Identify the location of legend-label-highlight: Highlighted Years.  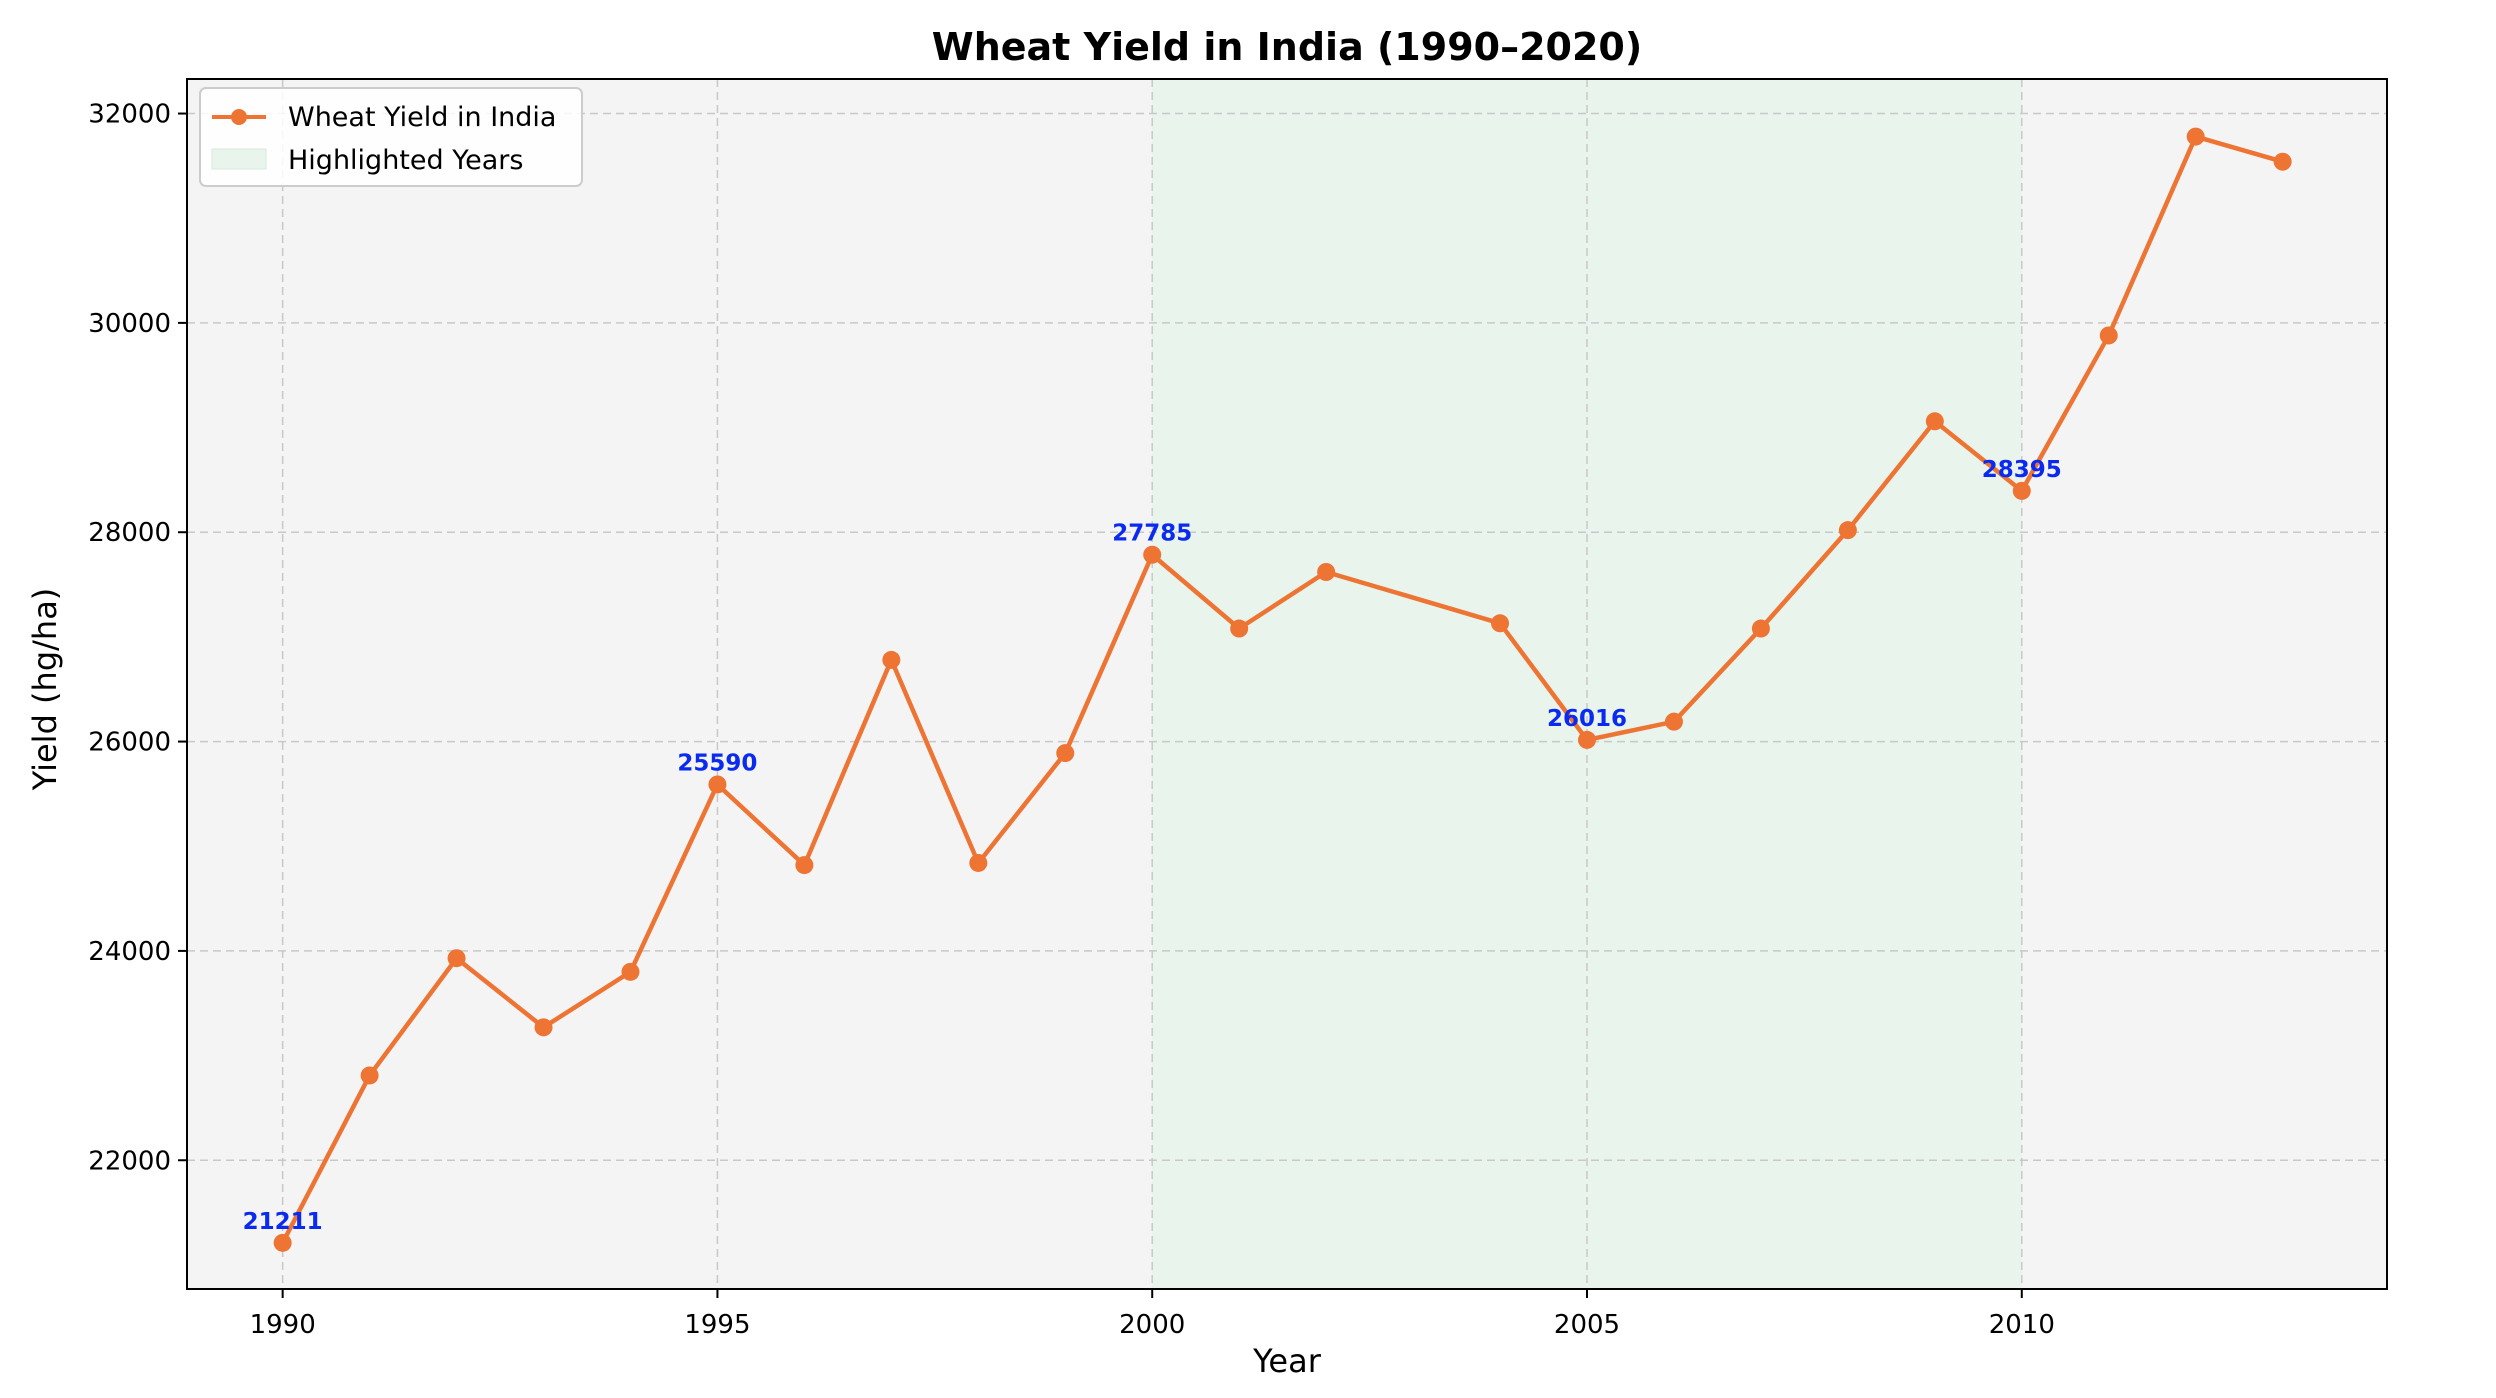
(405, 160).